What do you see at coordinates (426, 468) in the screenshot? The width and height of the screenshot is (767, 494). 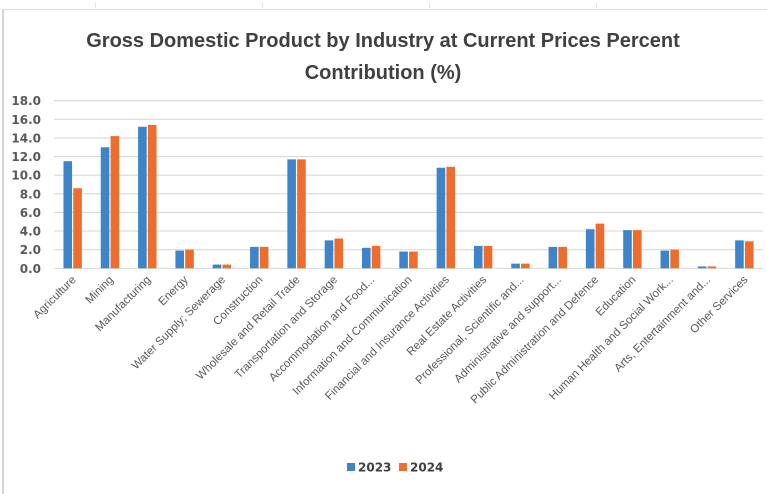 I see `legend-label-2024: 2024` at bounding box center [426, 468].